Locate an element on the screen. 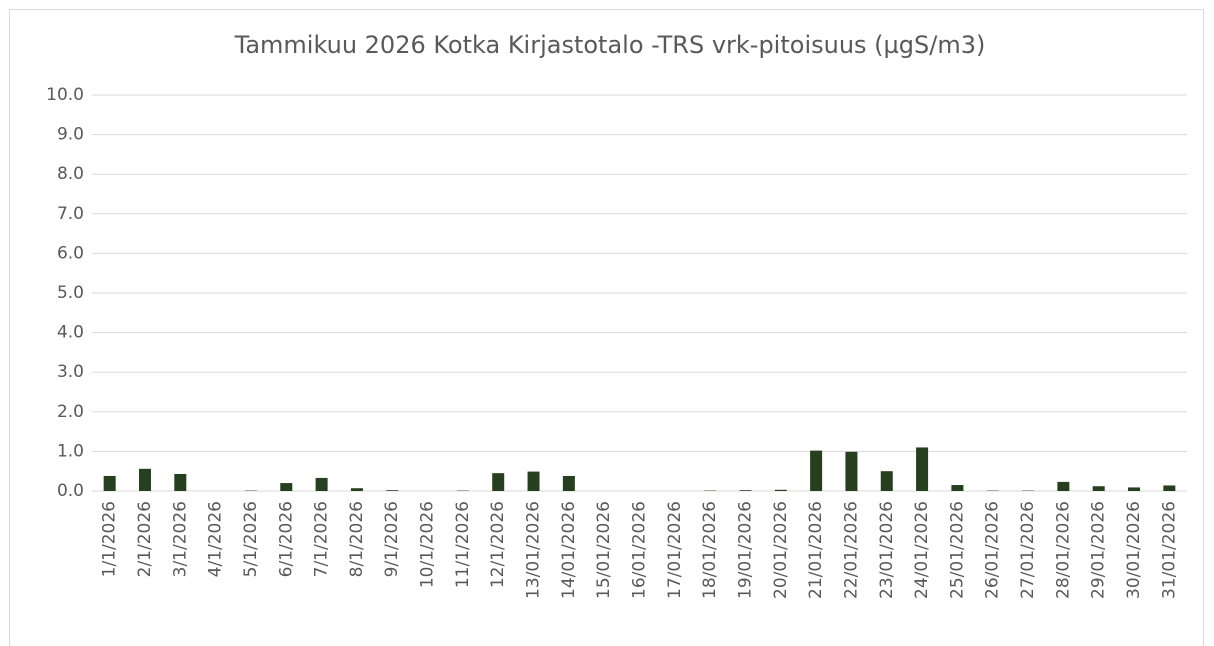 This screenshot has width=1214, height=646. x-tick-label: 8/1/2026 is located at coordinates (357, 539).